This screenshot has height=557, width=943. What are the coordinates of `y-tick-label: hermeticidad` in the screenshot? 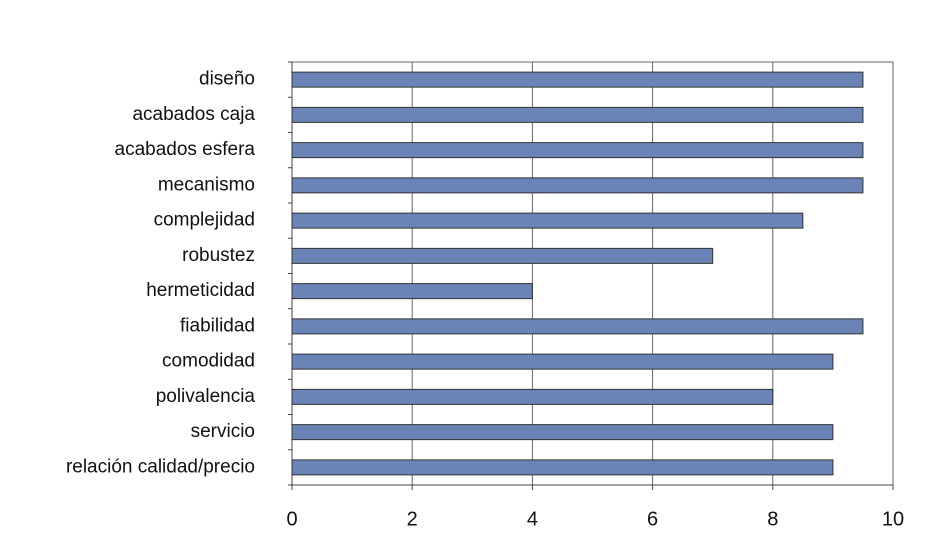 It's located at (200, 290).